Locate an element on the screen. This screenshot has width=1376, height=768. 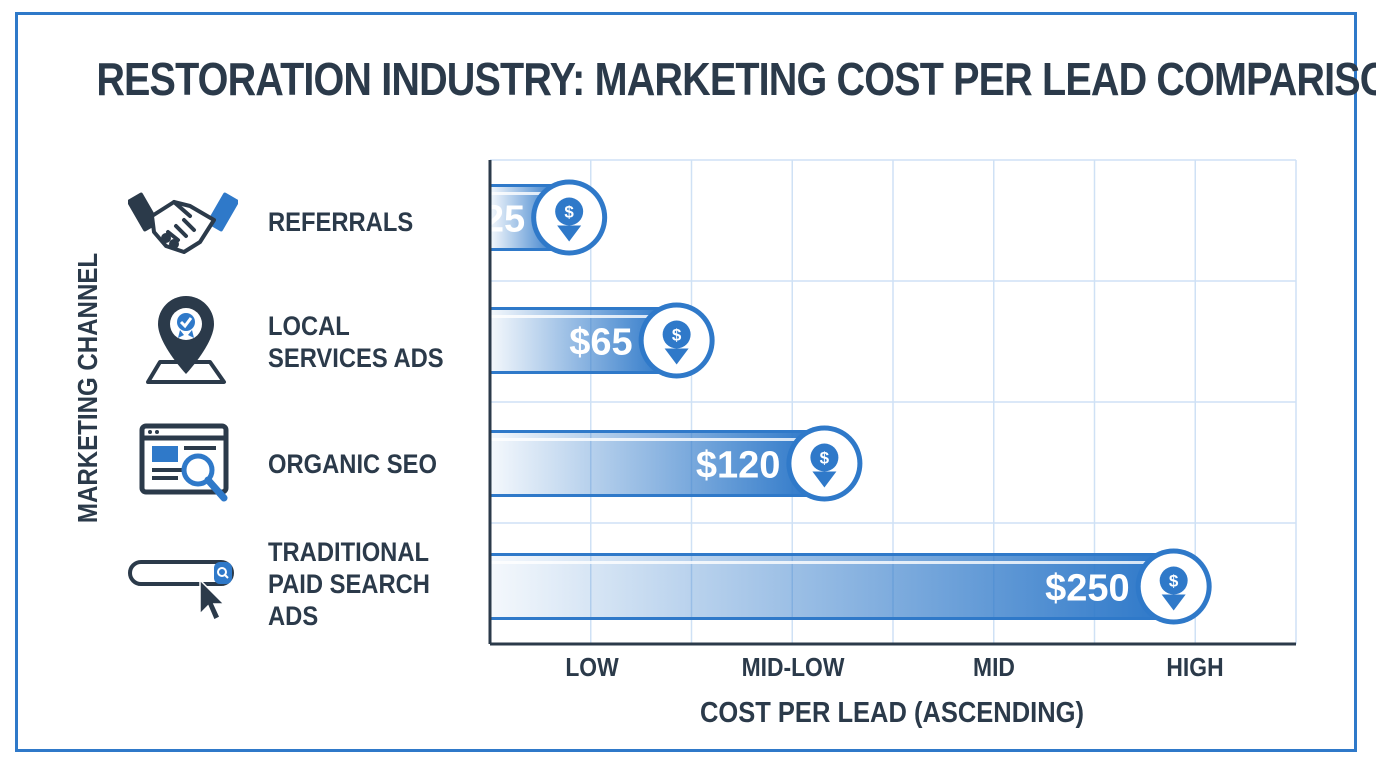
x-tick-label: LOW is located at coordinates (592, 668).